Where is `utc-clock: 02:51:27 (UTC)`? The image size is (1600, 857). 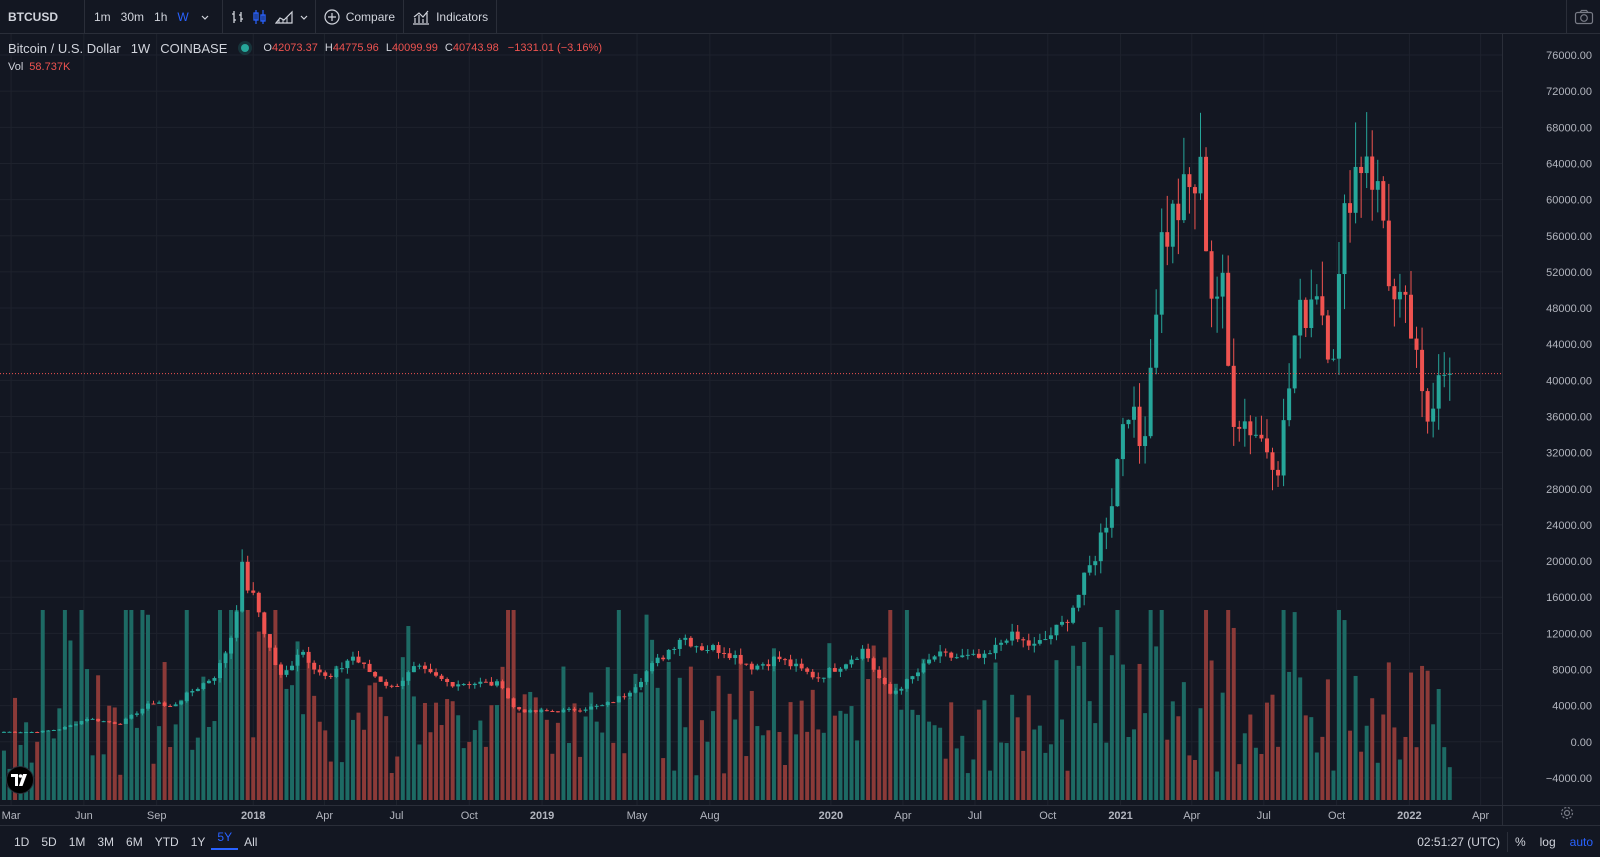 utc-clock: 02:51:27 (UTC) is located at coordinates (1458, 842).